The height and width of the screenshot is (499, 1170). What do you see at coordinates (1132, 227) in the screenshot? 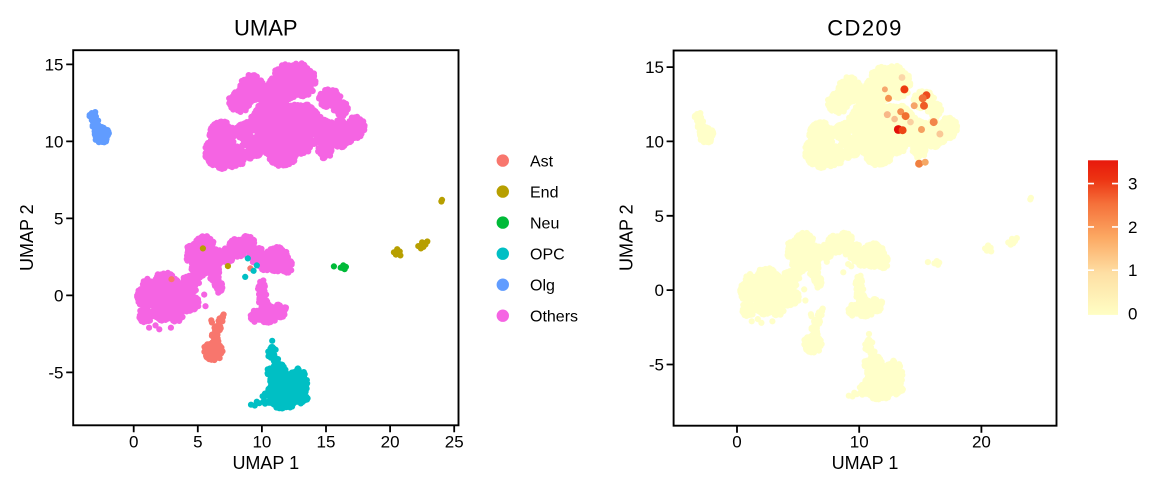
I see `svg-text: 2` at bounding box center [1132, 227].